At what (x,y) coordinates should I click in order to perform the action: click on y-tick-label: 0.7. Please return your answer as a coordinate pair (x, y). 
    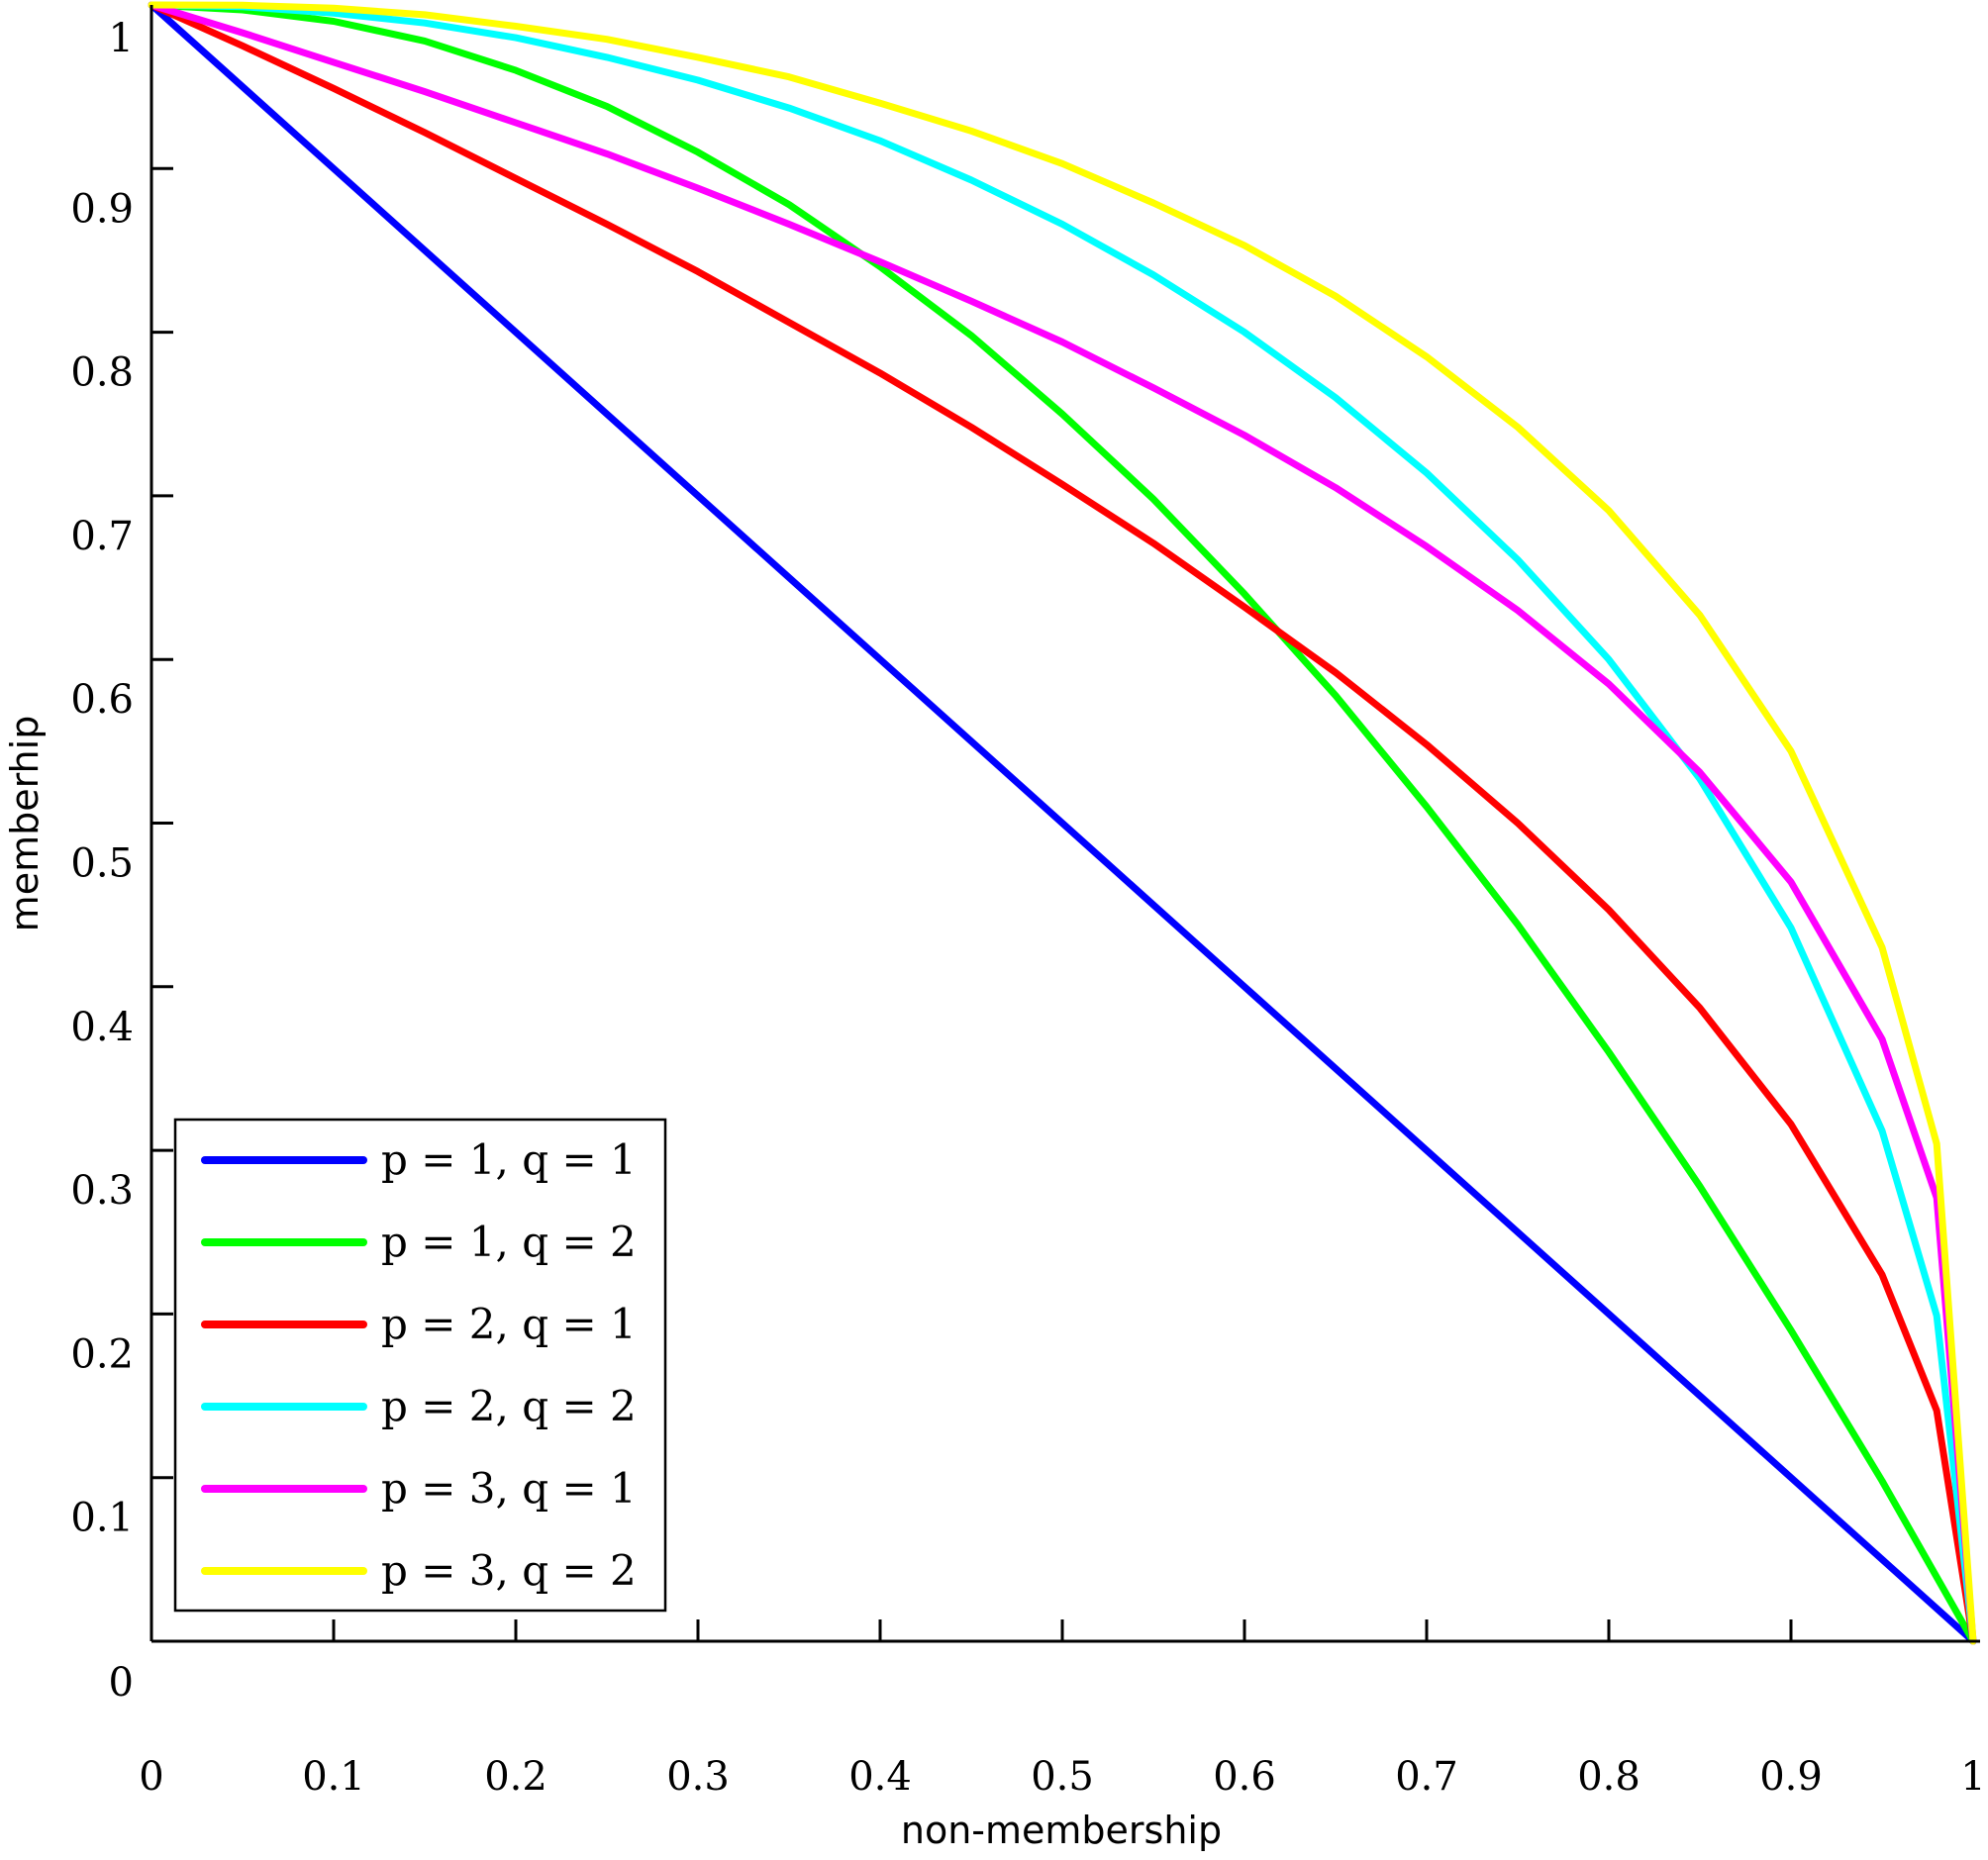
    Looking at the image, I should click on (102, 536).